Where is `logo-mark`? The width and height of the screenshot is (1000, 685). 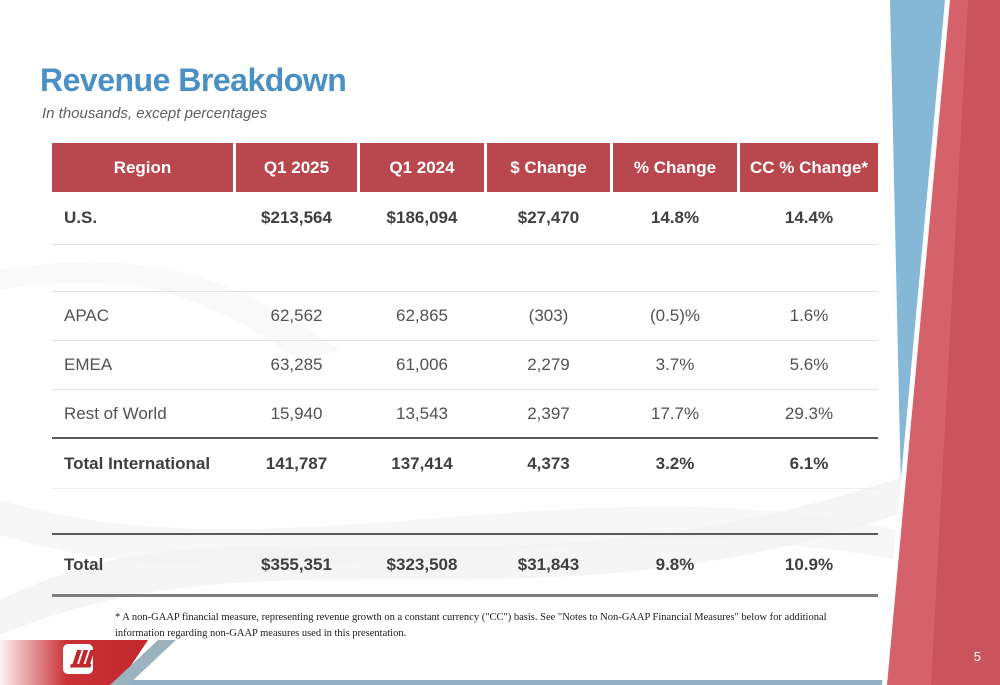
logo-mark is located at coordinates (82, 659).